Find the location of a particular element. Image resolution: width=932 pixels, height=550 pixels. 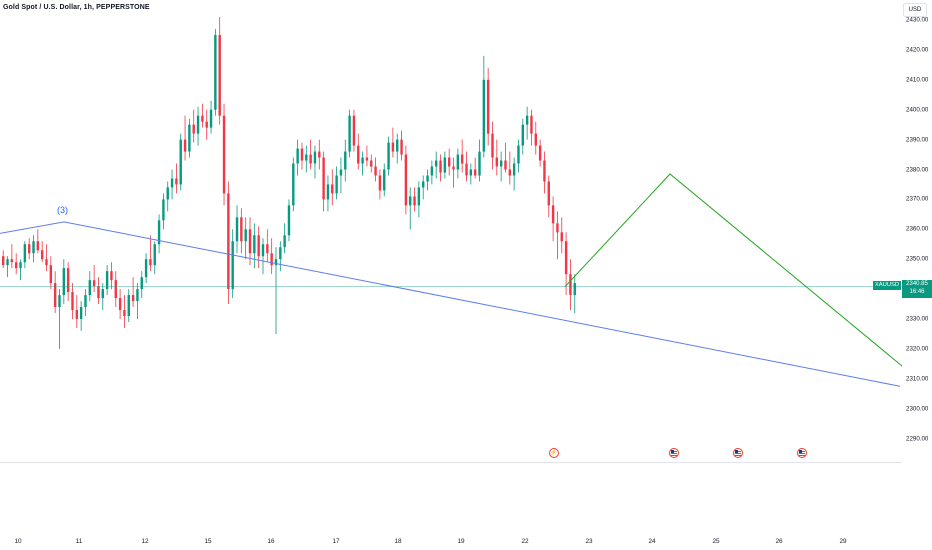

wave-label-annotation: (3) is located at coordinates (62, 210).